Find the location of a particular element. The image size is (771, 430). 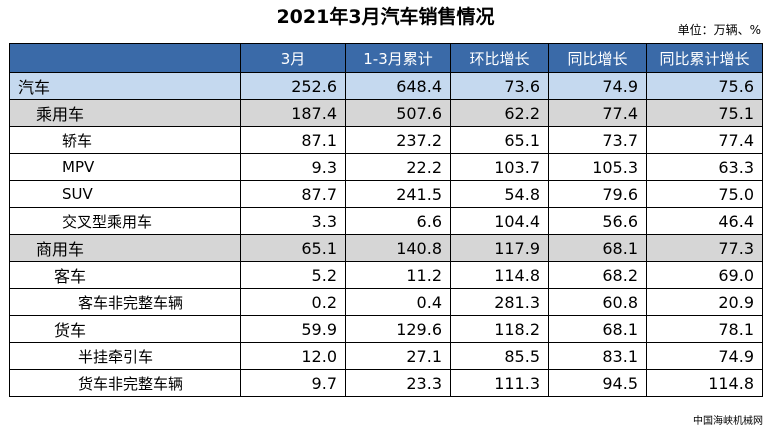

table-cell: 22.2 is located at coordinates (398, 167).